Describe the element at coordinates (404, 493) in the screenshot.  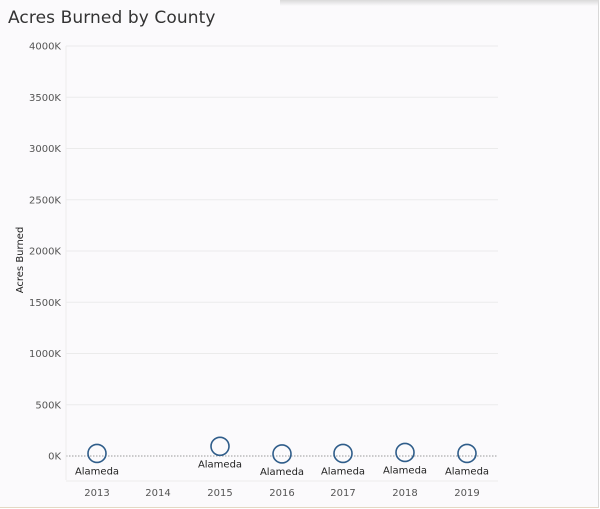
I see `x-tick-label: 2018` at that location.